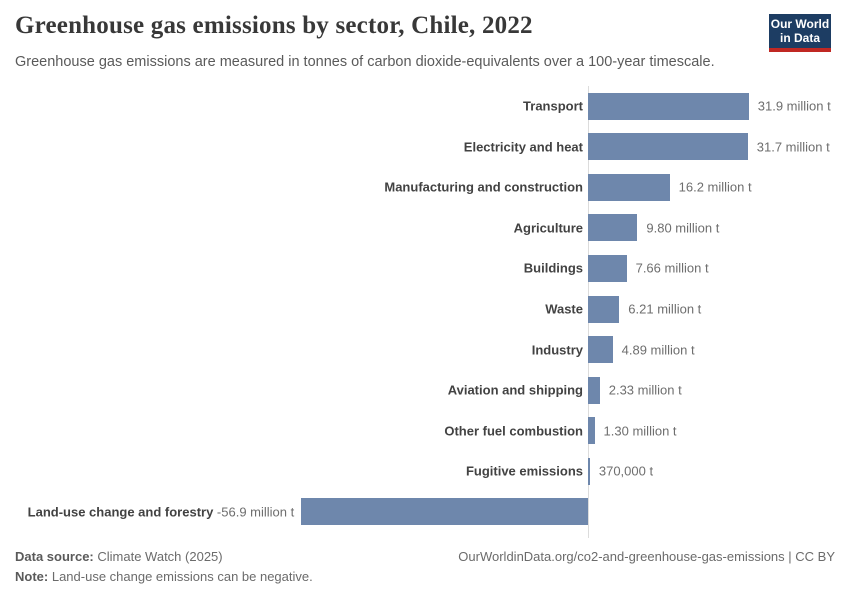  I want to click on value-label: 9.80 million t, so click(683, 228).